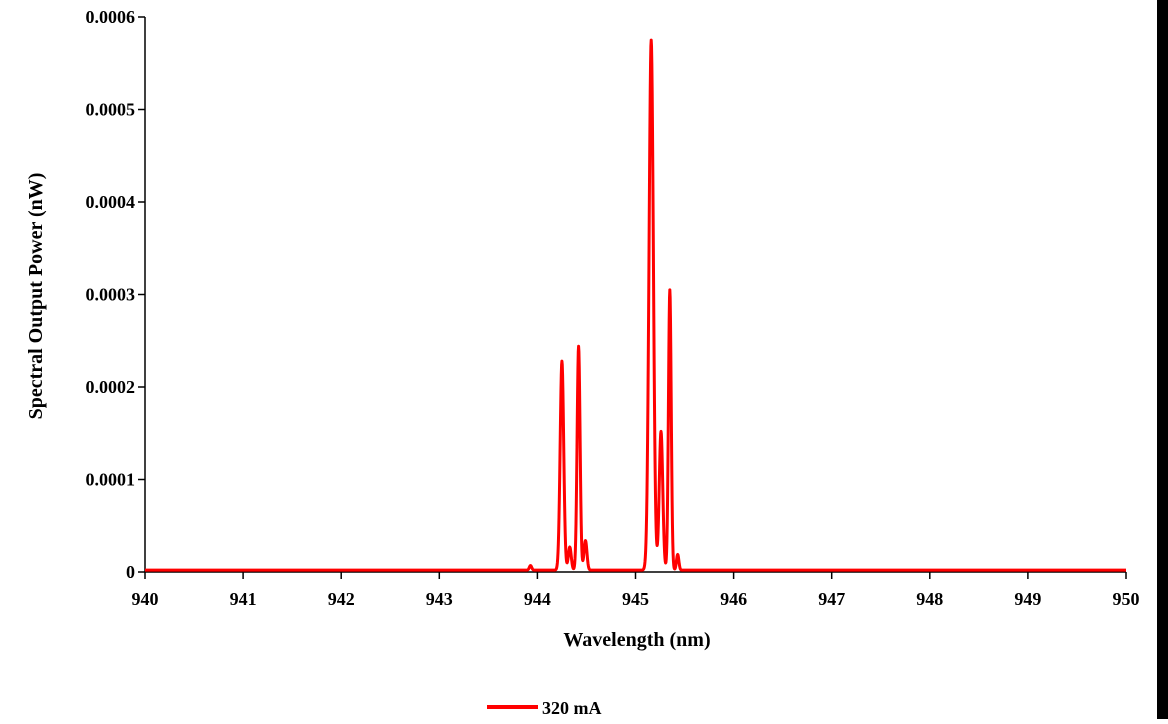  I want to click on x-tick-label: 947, so click(831, 599).